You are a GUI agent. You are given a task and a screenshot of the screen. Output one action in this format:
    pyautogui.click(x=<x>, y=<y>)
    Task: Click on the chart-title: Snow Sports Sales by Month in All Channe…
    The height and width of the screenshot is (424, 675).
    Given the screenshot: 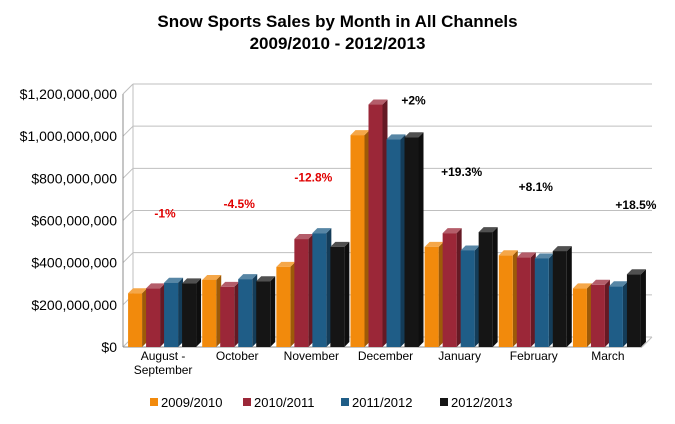 What is the action you would take?
    pyautogui.click(x=337, y=21)
    